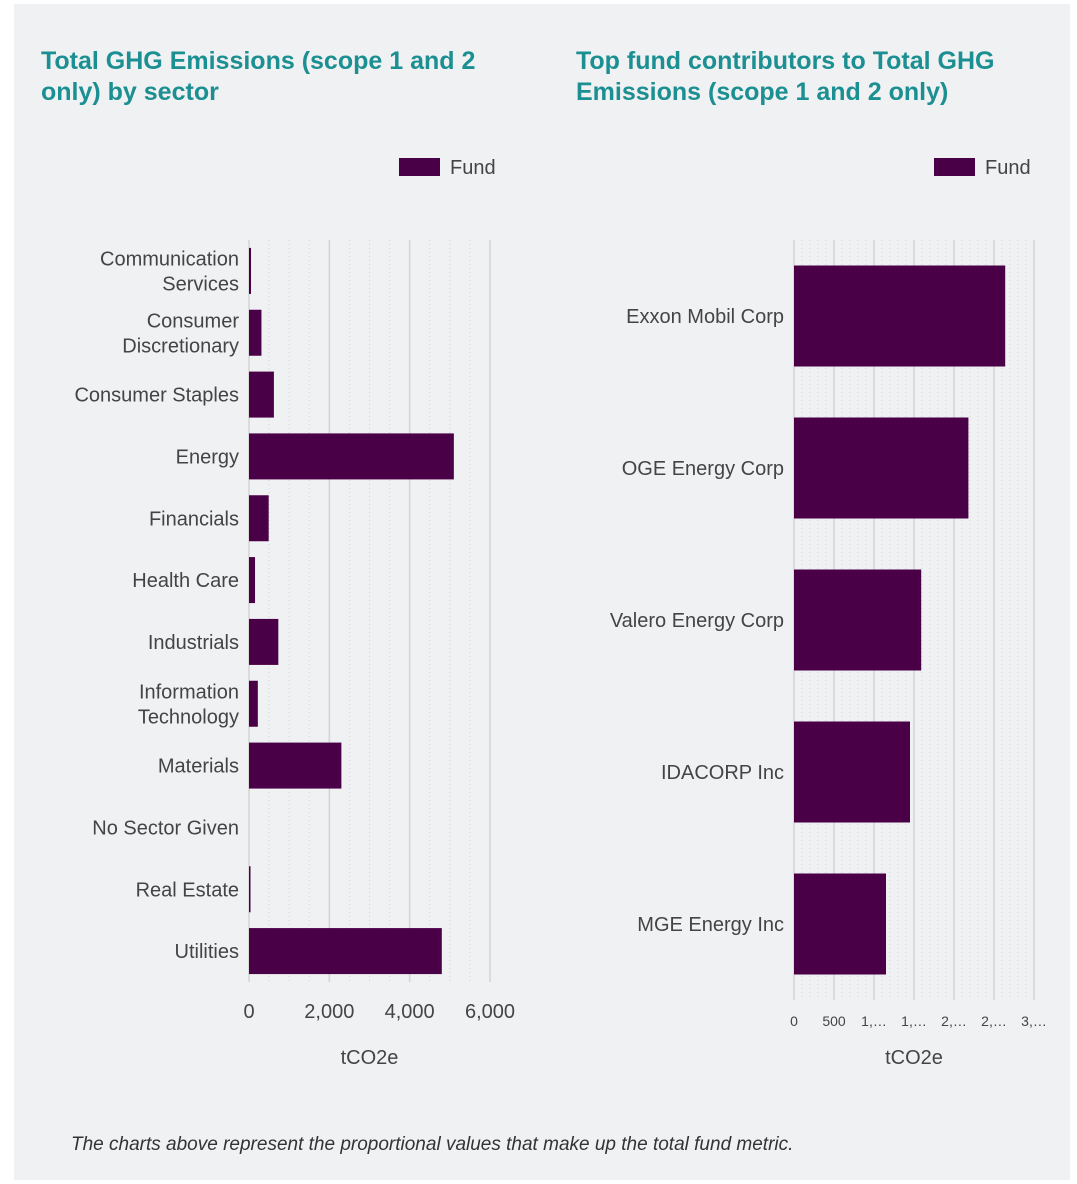 This screenshot has height=1184, width=1077. What do you see at coordinates (193, 643) in the screenshot?
I see `category-label: Industrials` at bounding box center [193, 643].